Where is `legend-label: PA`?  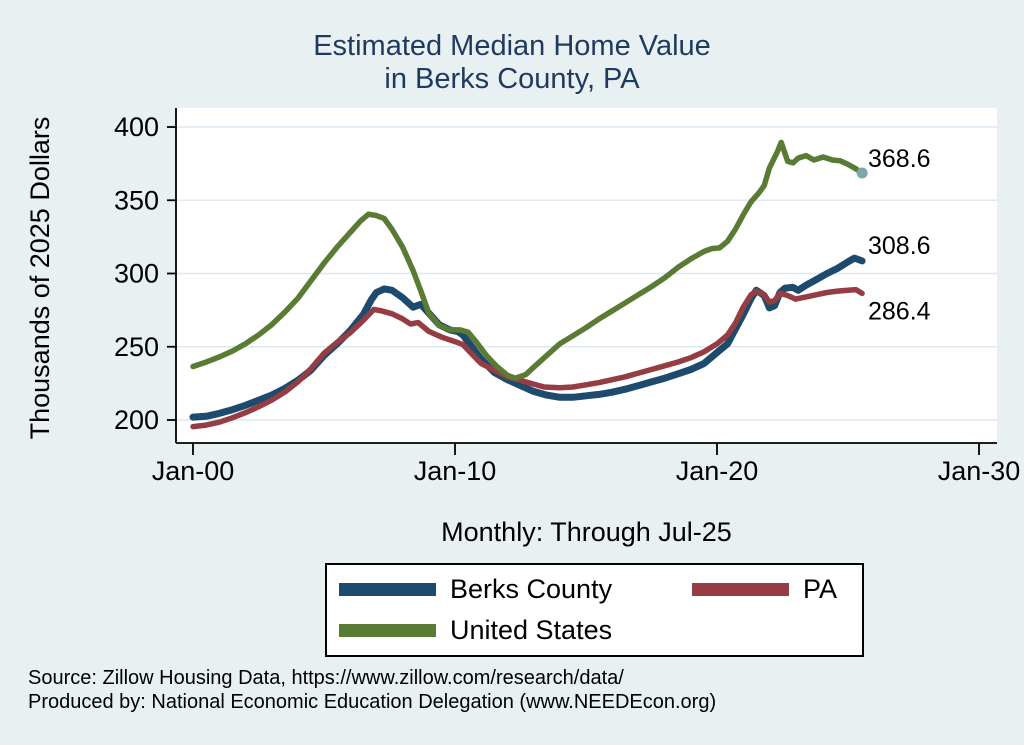
legend-label: PA is located at coordinates (820, 589).